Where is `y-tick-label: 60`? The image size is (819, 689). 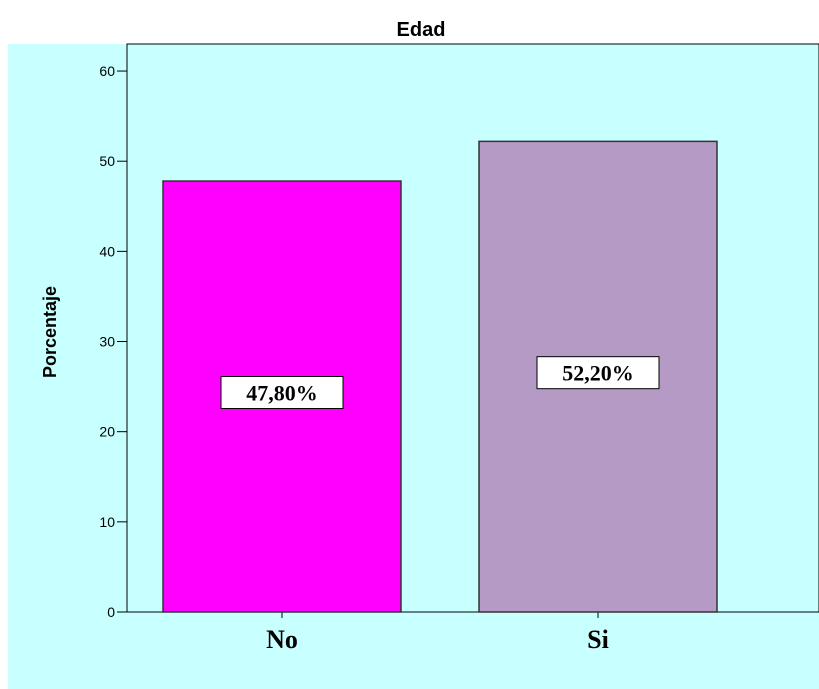 y-tick-label: 60 is located at coordinates (107, 71).